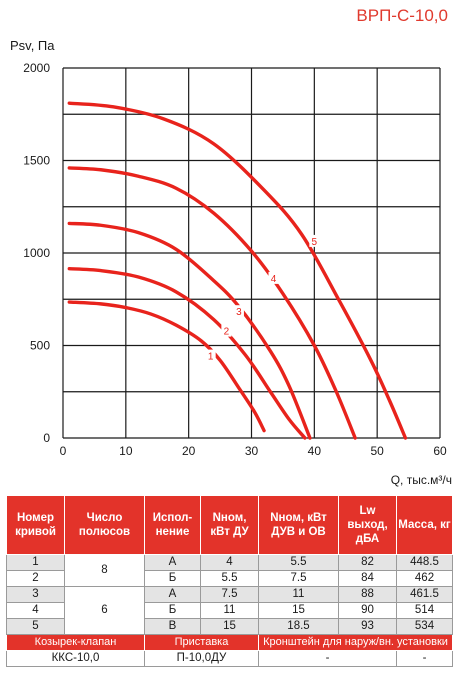 This screenshot has width=462, height=700. I want to click on cell-lw: 82, so click(367, 562).